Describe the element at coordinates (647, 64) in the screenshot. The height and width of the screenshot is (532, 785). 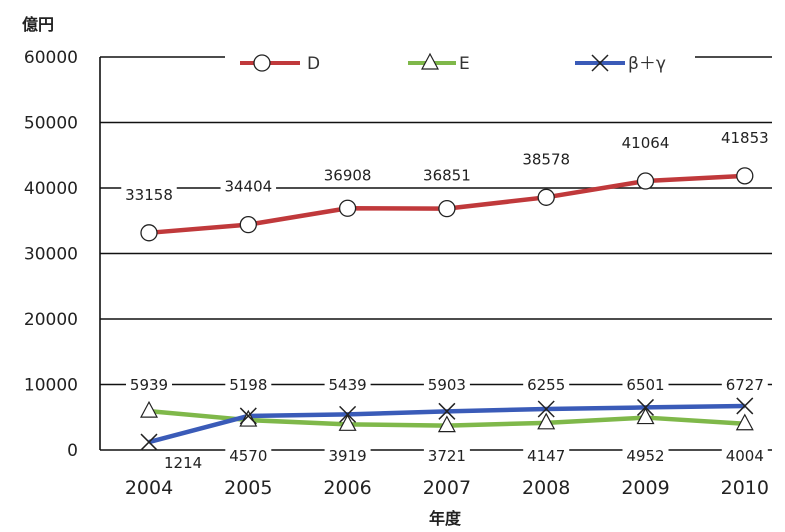
I see `legend-label: β＋γ` at that location.